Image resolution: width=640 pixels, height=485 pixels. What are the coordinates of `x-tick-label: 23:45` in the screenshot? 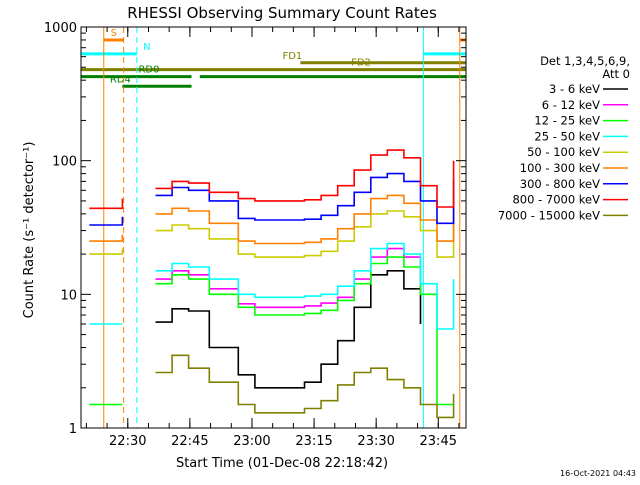 It's located at (438, 441).